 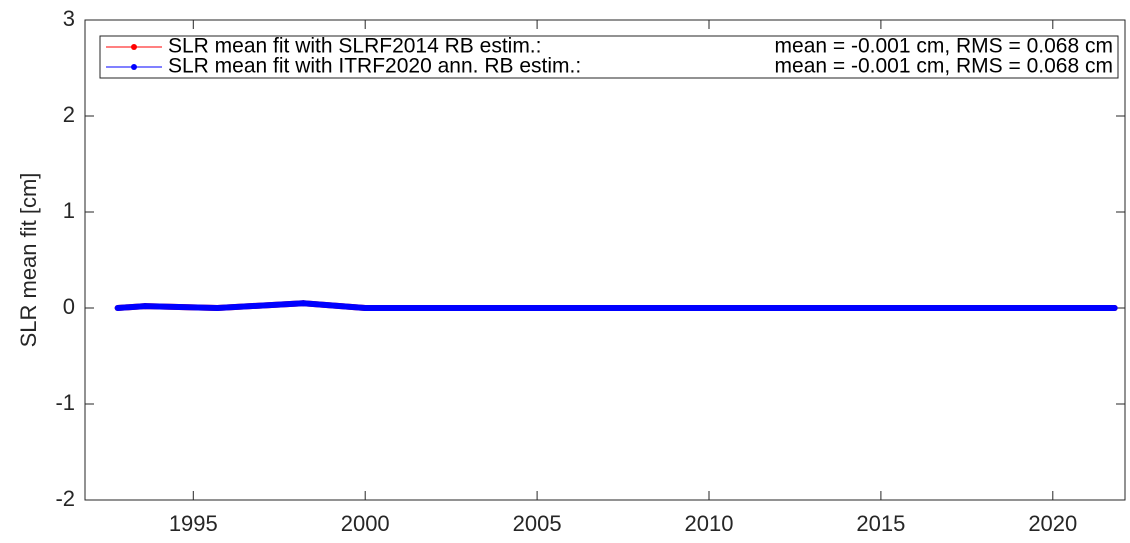 What do you see at coordinates (616, 306) in the screenshot?
I see `series-line` at bounding box center [616, 306].